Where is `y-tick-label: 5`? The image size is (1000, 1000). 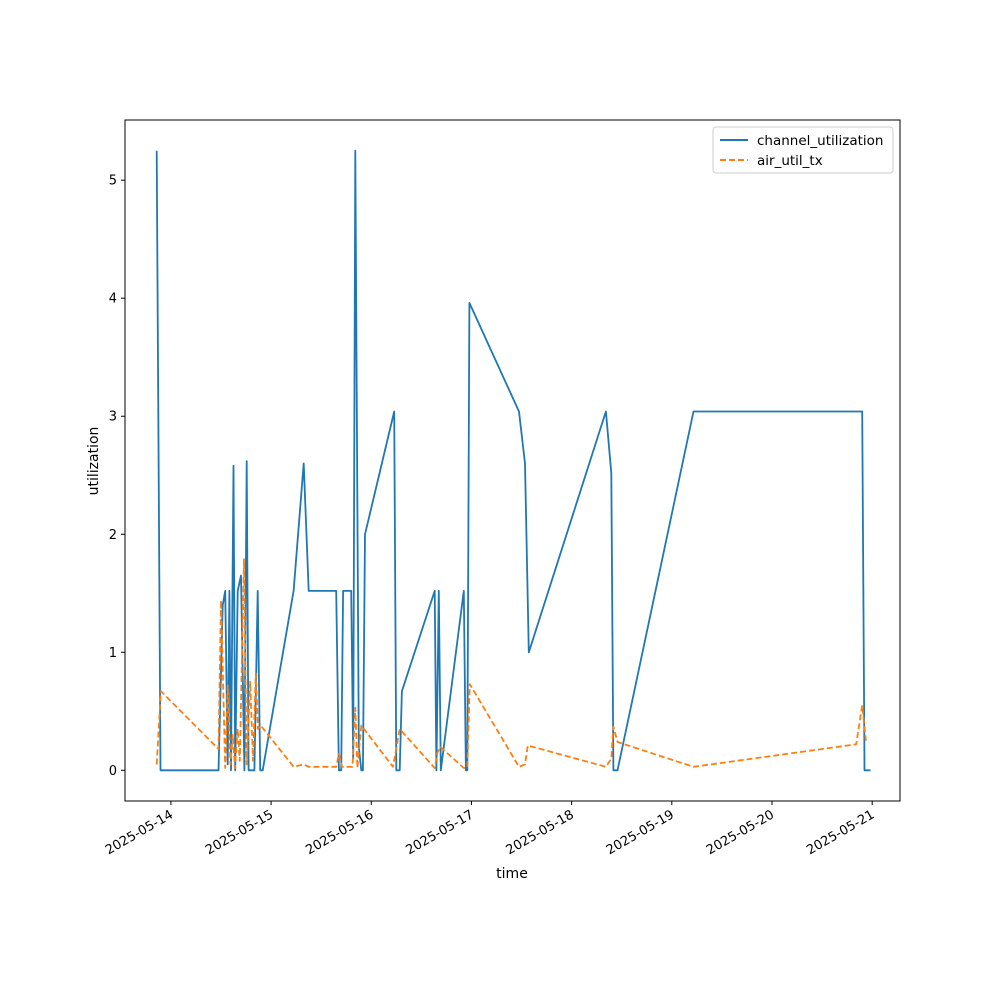 y-tick-label: 5 is located at coordinates (113, 181).